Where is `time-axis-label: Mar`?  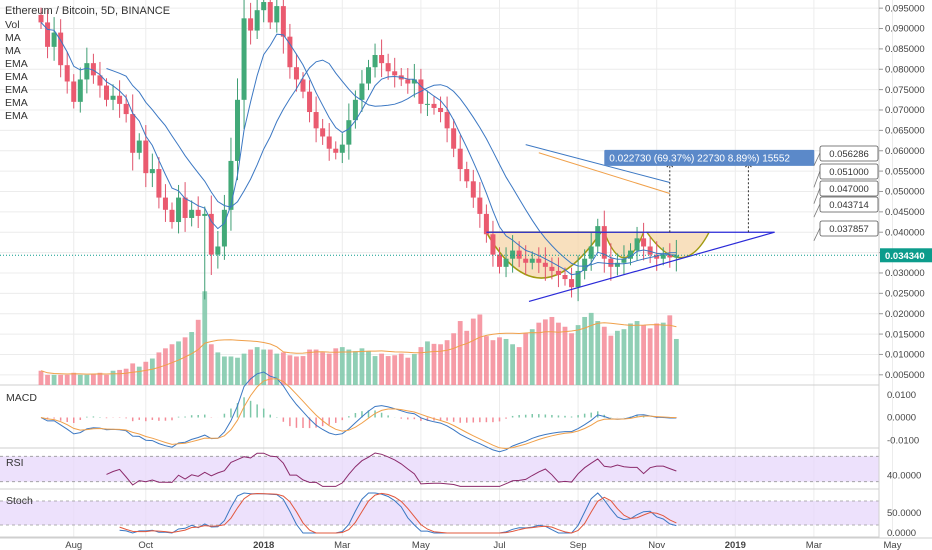 time-axis-label: Mar is located at coordinates (814, 545).